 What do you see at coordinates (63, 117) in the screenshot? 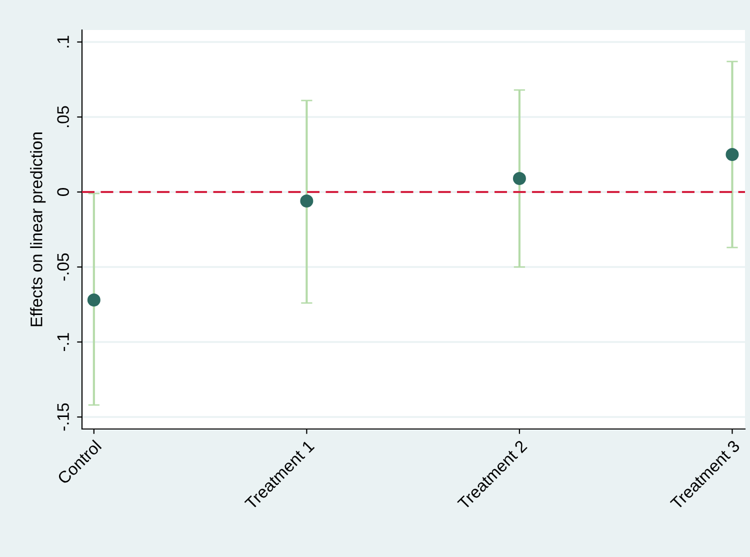
I see `y-tick-label: .05` at bounding box center [63, 117].